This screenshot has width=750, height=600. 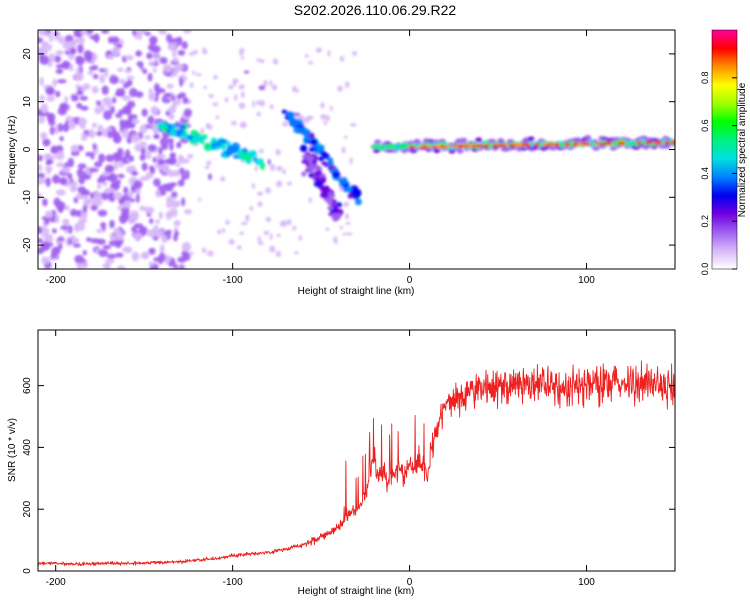 I want to click on spectrogram-carrier-halo, so click(x=531, y=139).